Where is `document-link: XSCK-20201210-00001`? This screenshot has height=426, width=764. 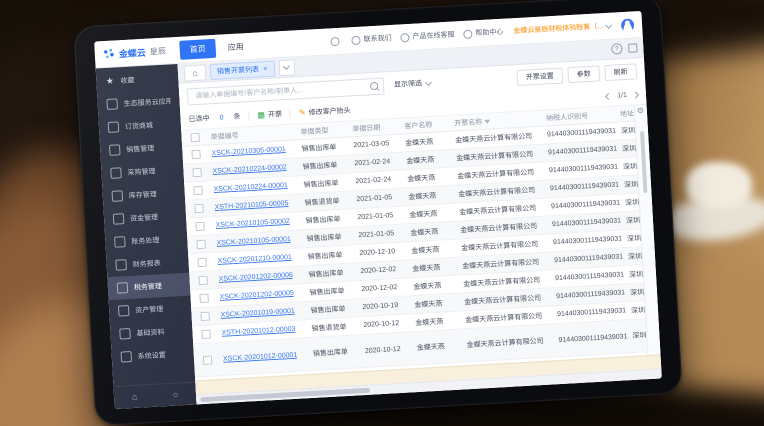 document-link: XSCK-20201210-00001 is located at coordinates (255, 259).